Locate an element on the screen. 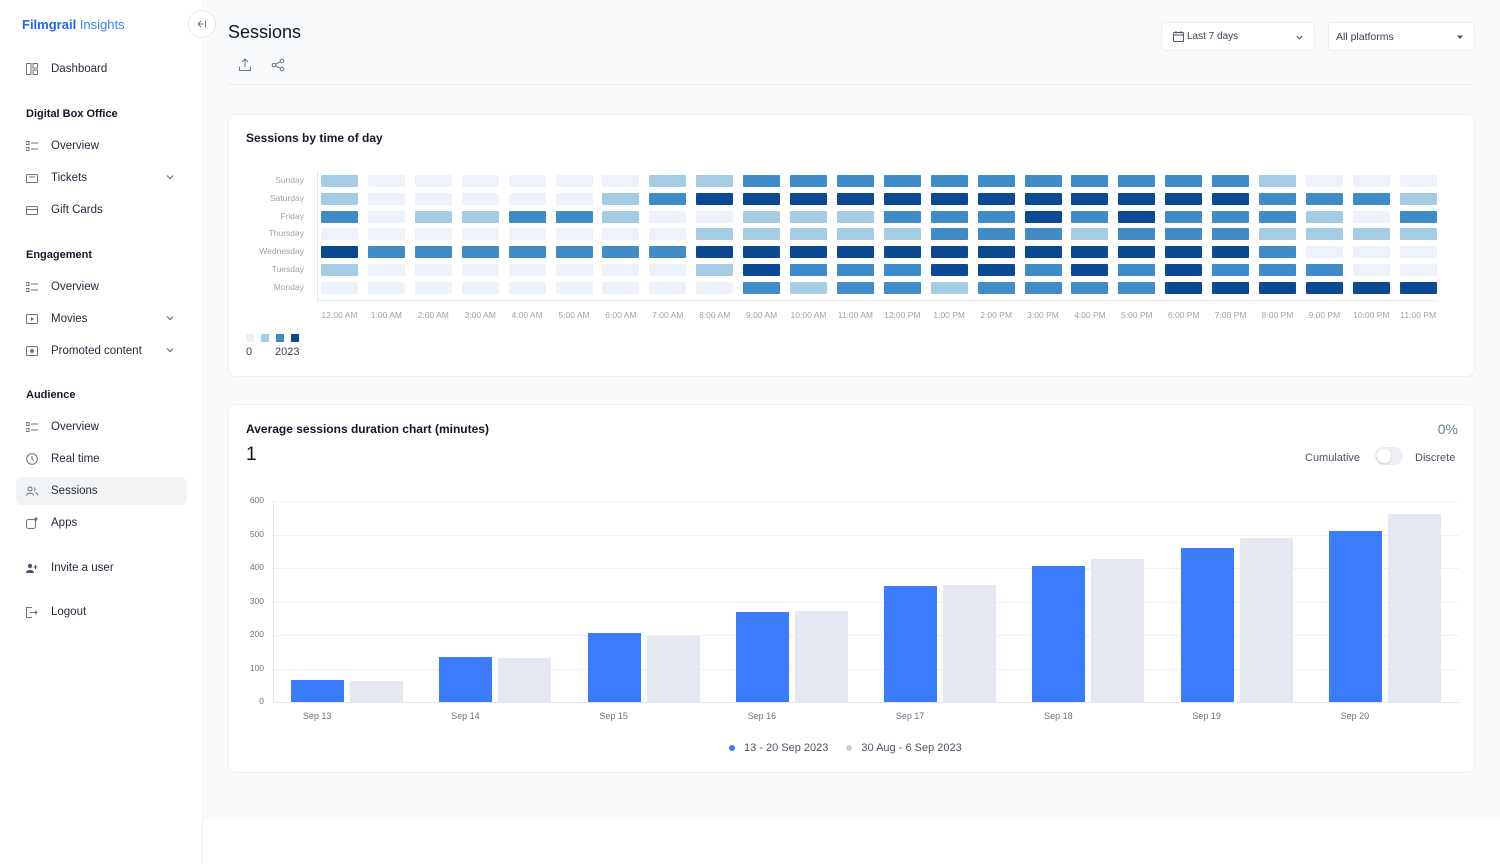 The height and width of the screenshot is (864, 1500). sidebar-item-gift-cards: Gift Cards is located at coordinates (101, 210).